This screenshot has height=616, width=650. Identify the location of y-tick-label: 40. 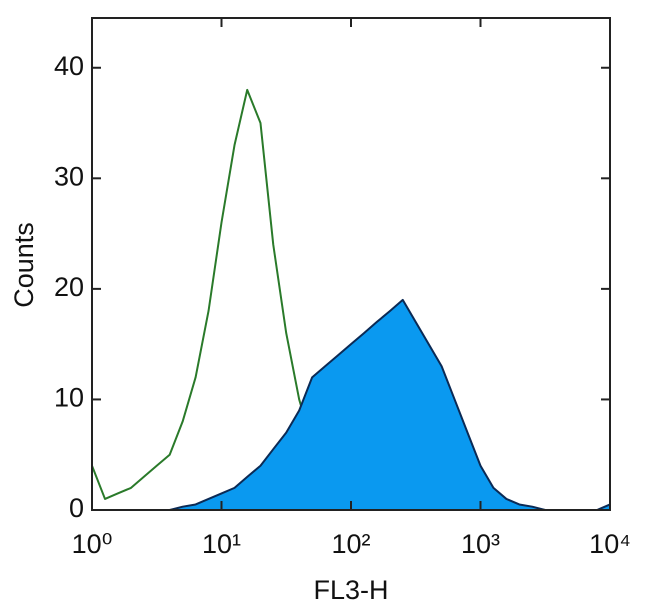
(69, 66).